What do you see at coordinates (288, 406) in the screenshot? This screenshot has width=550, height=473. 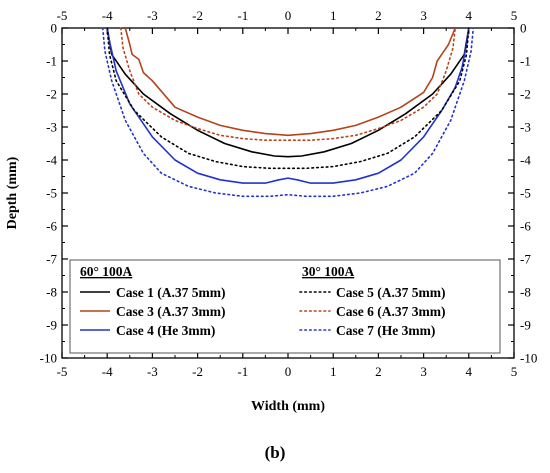 I see `x-axis-title: Width (mm)` at bounding box center [288, 406].